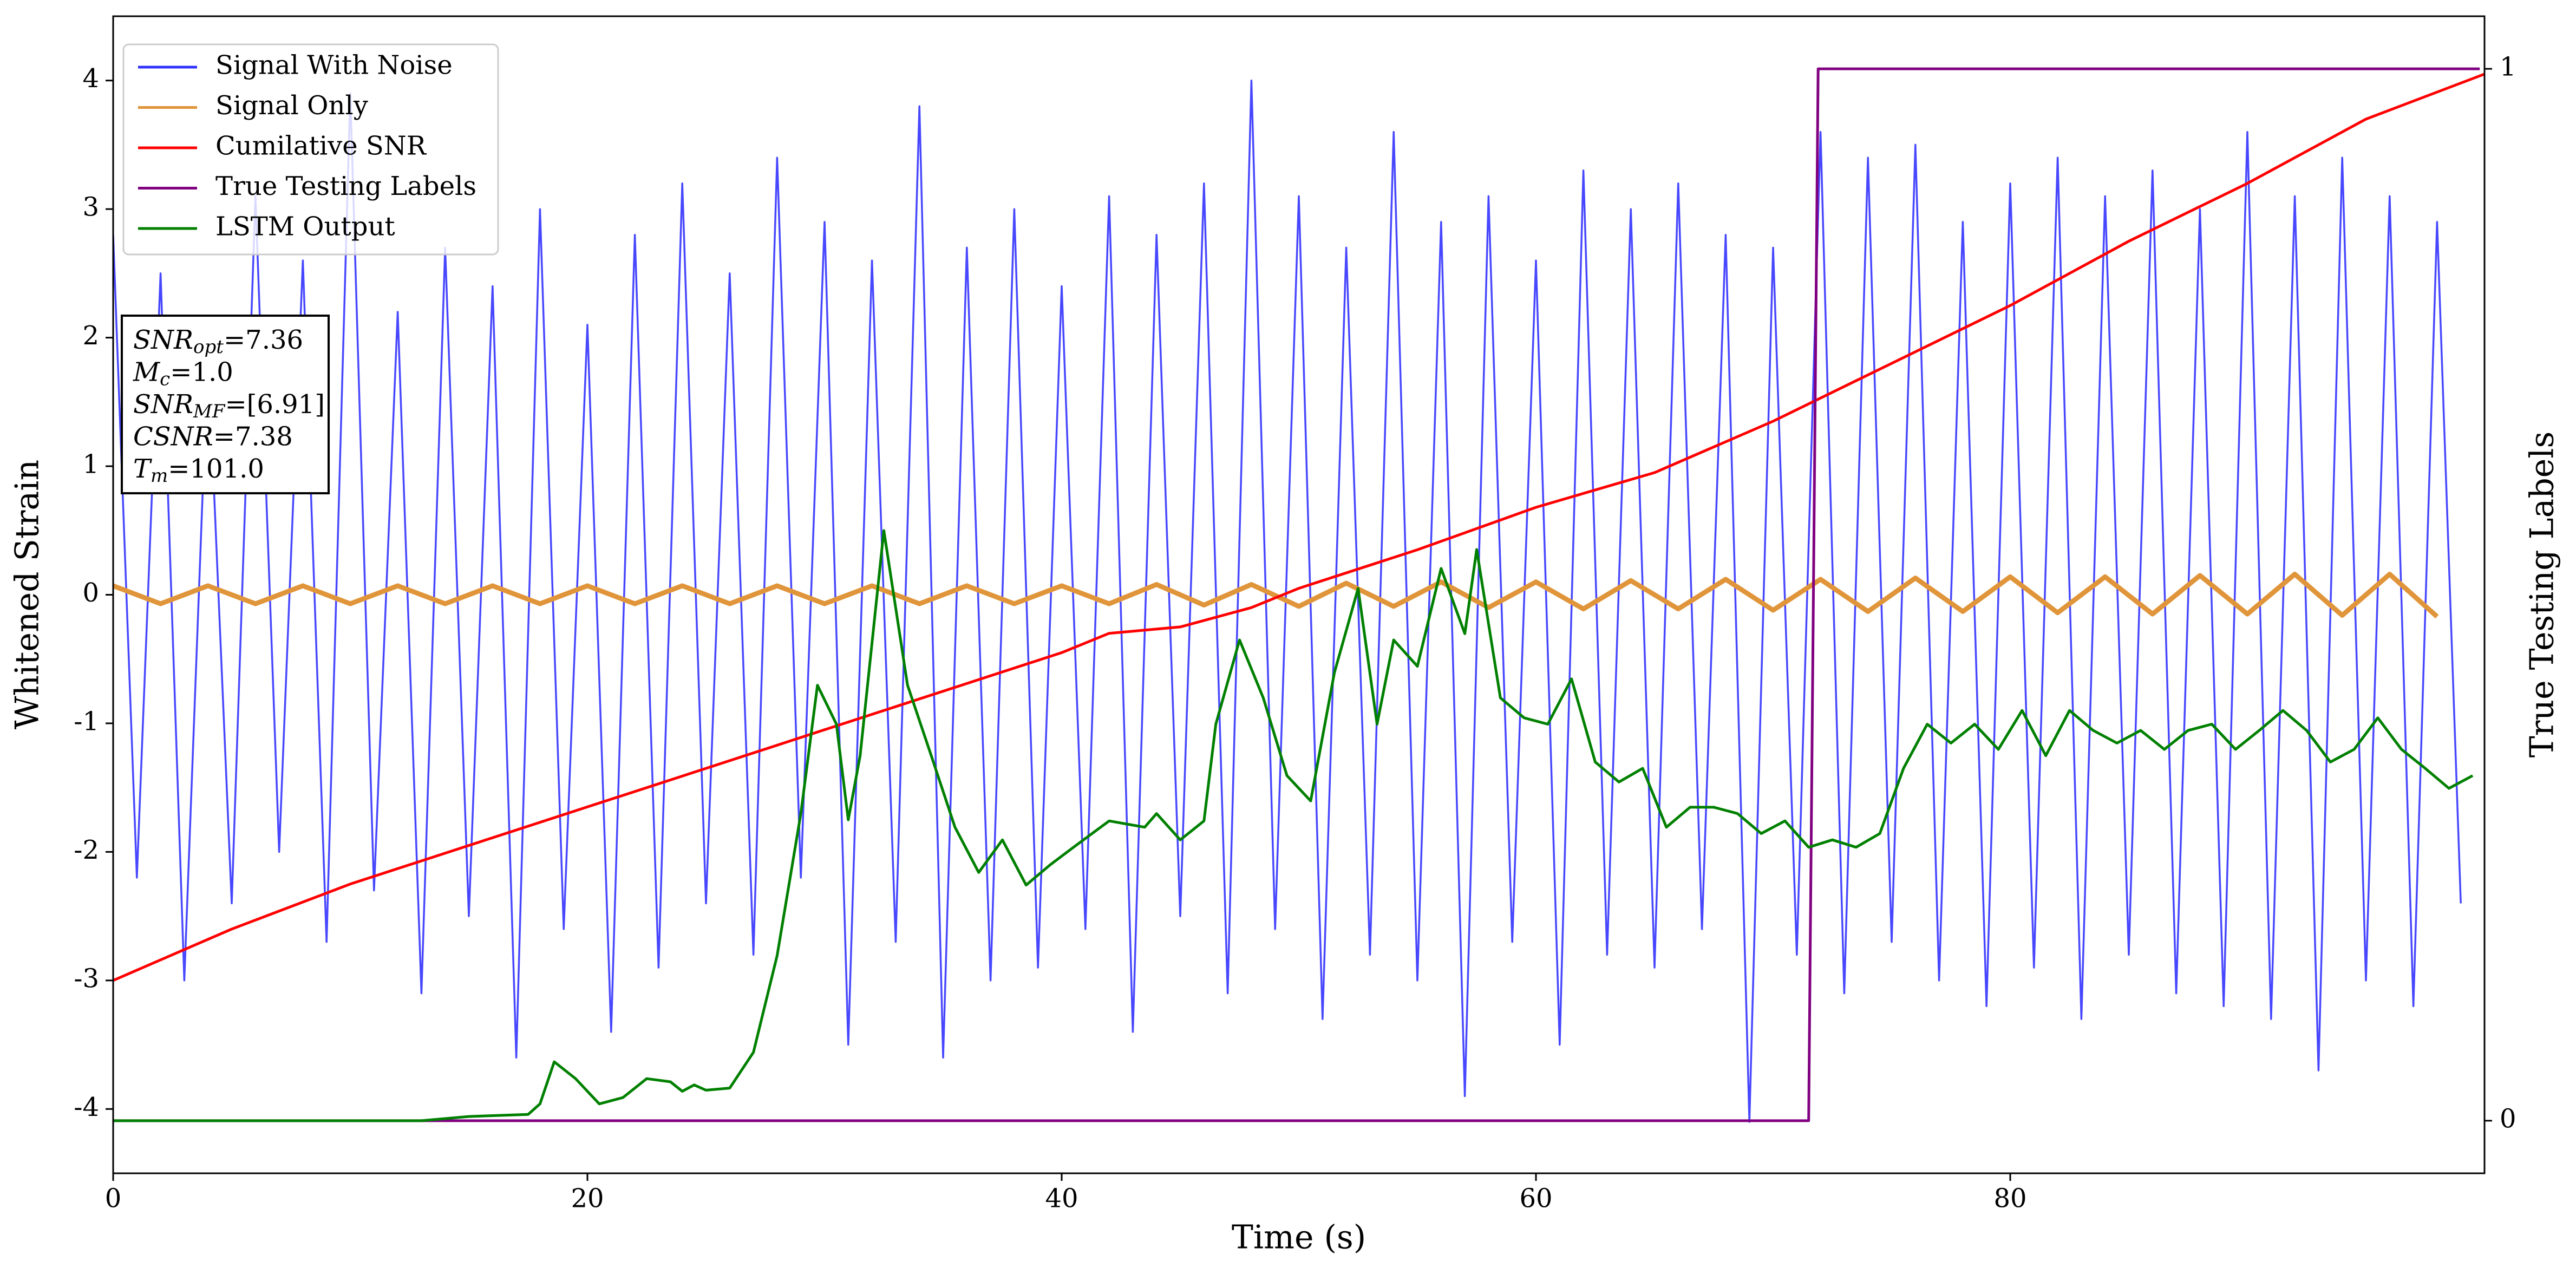  Describe the element at coordinates (216, 469) in the screenshot. I see `annotation-value: =101.0` at that location.